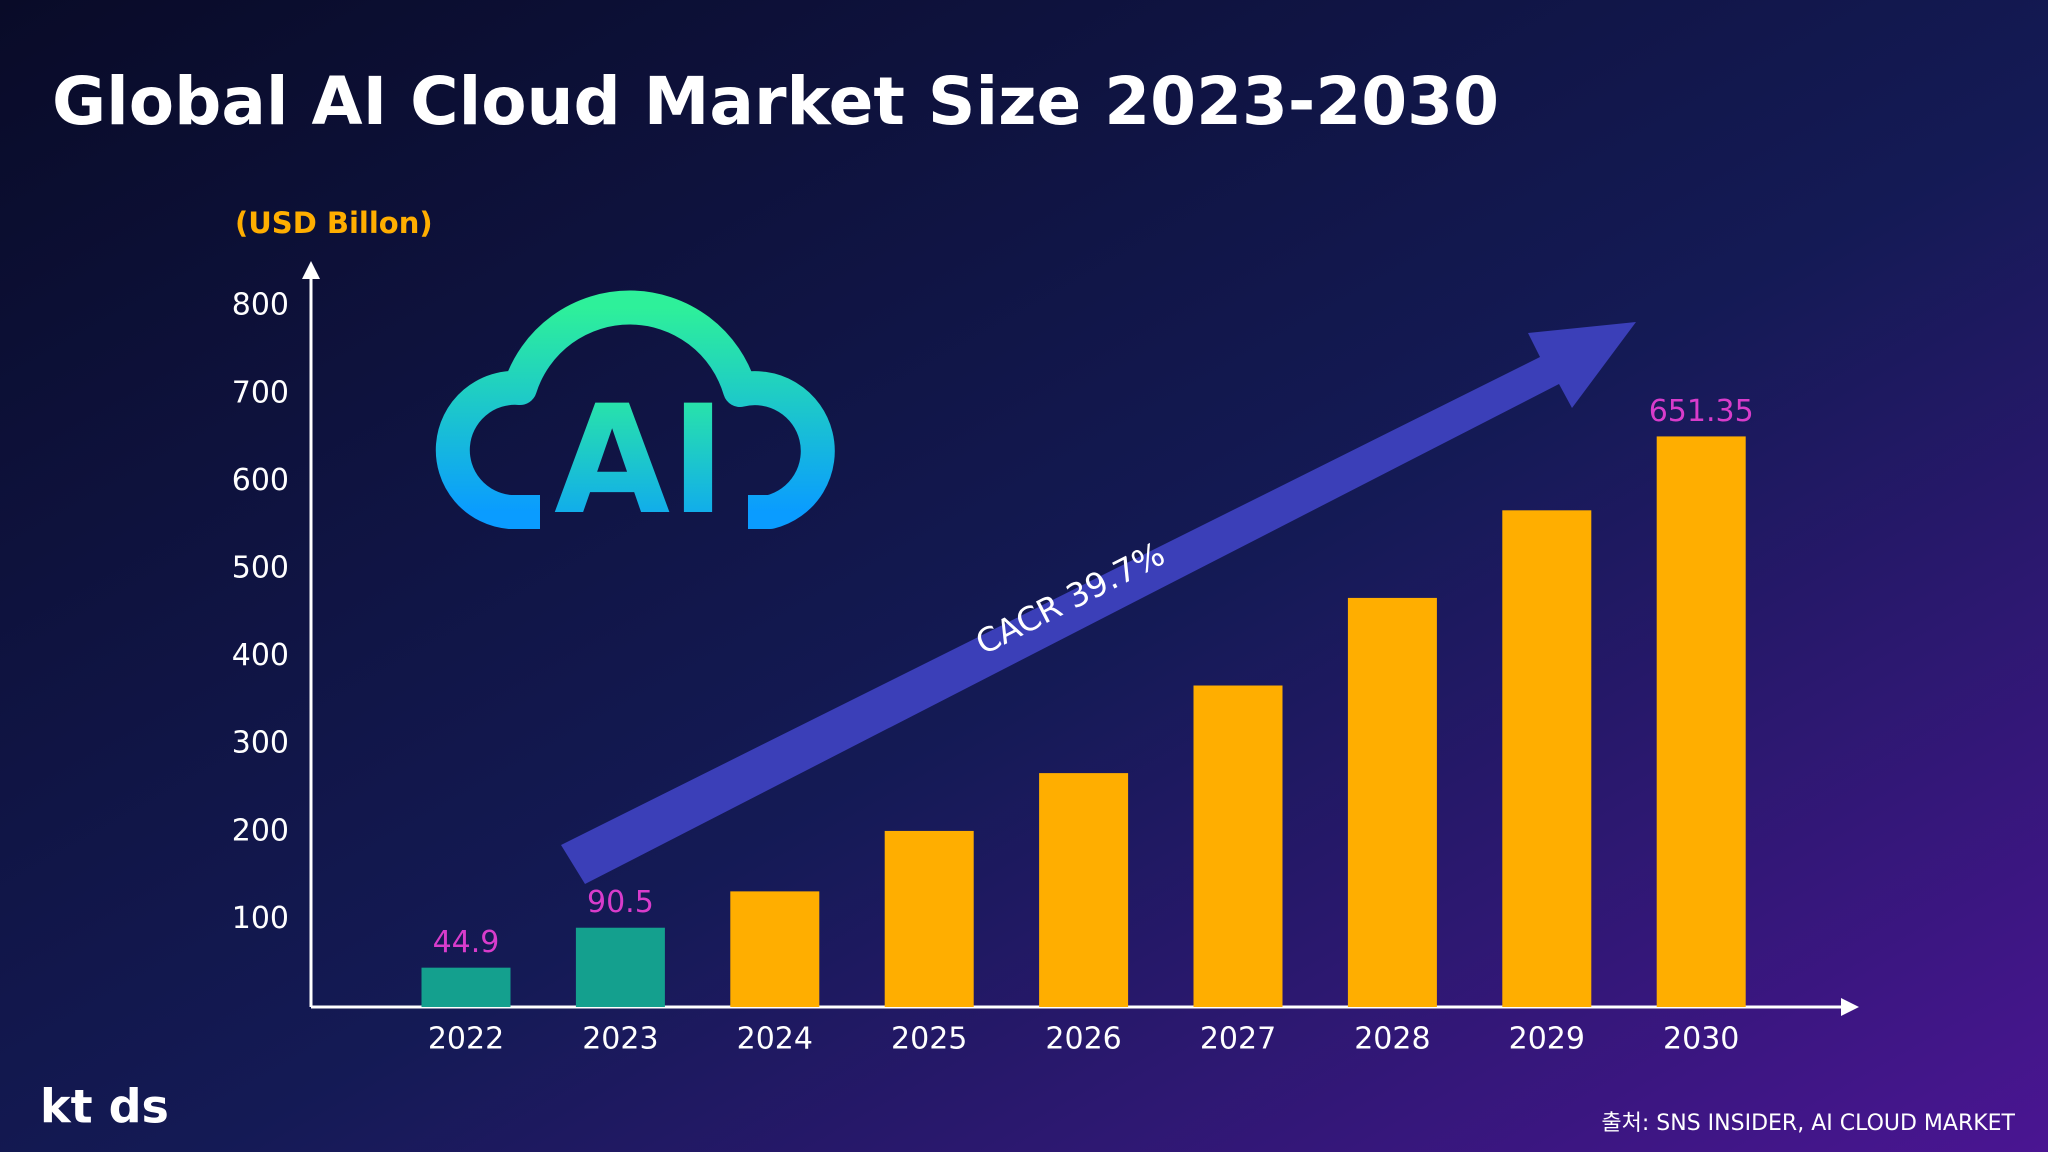 The image size is (2048, 1152). I want to click on y-tick-label: 500, so click(260, 568).